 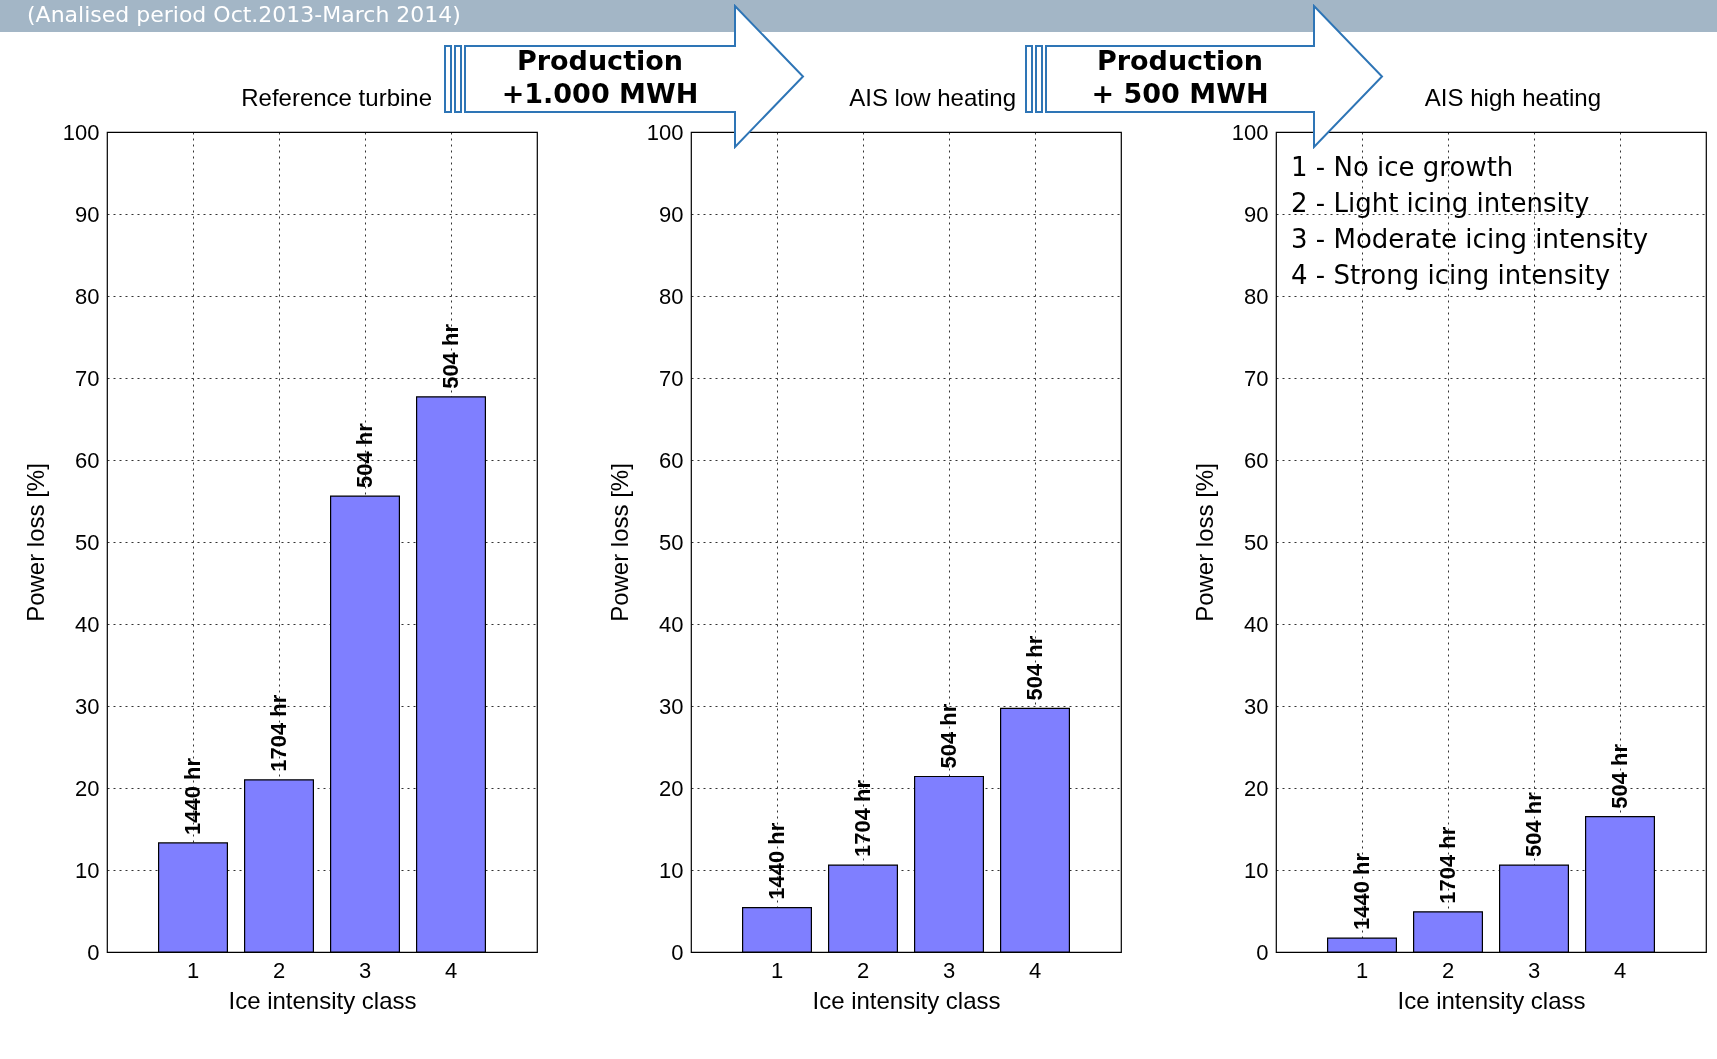 I want to click on chart-title: Reference turbine, so click(x=336, y=97).